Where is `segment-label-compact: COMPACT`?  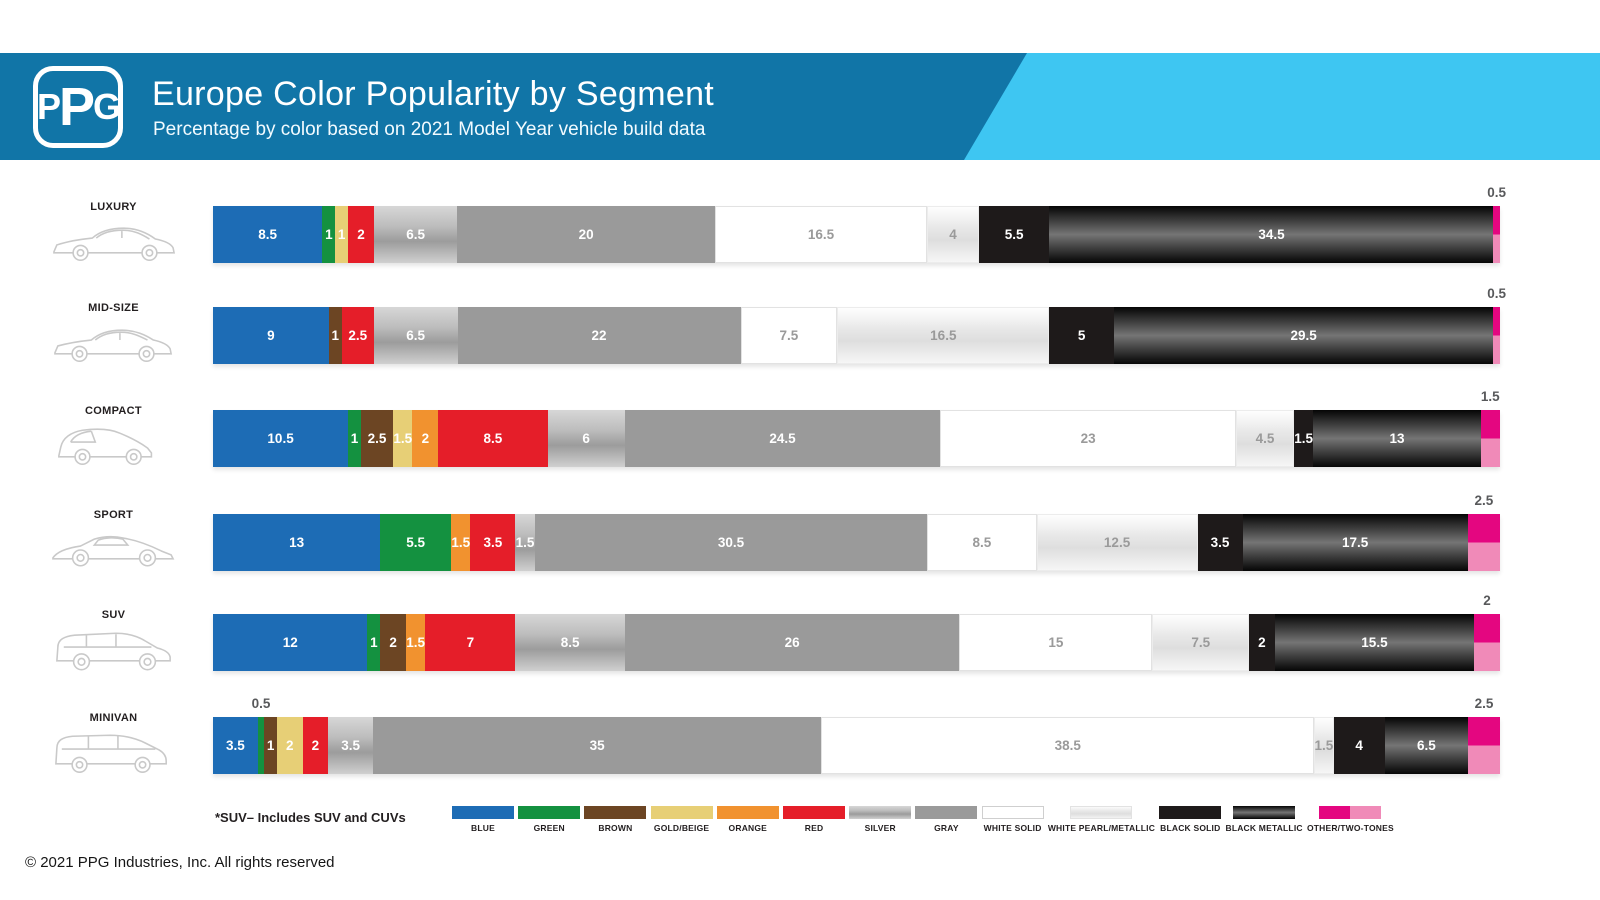
segment-label-compact: COMPACT is located at coordinates (106, 439).